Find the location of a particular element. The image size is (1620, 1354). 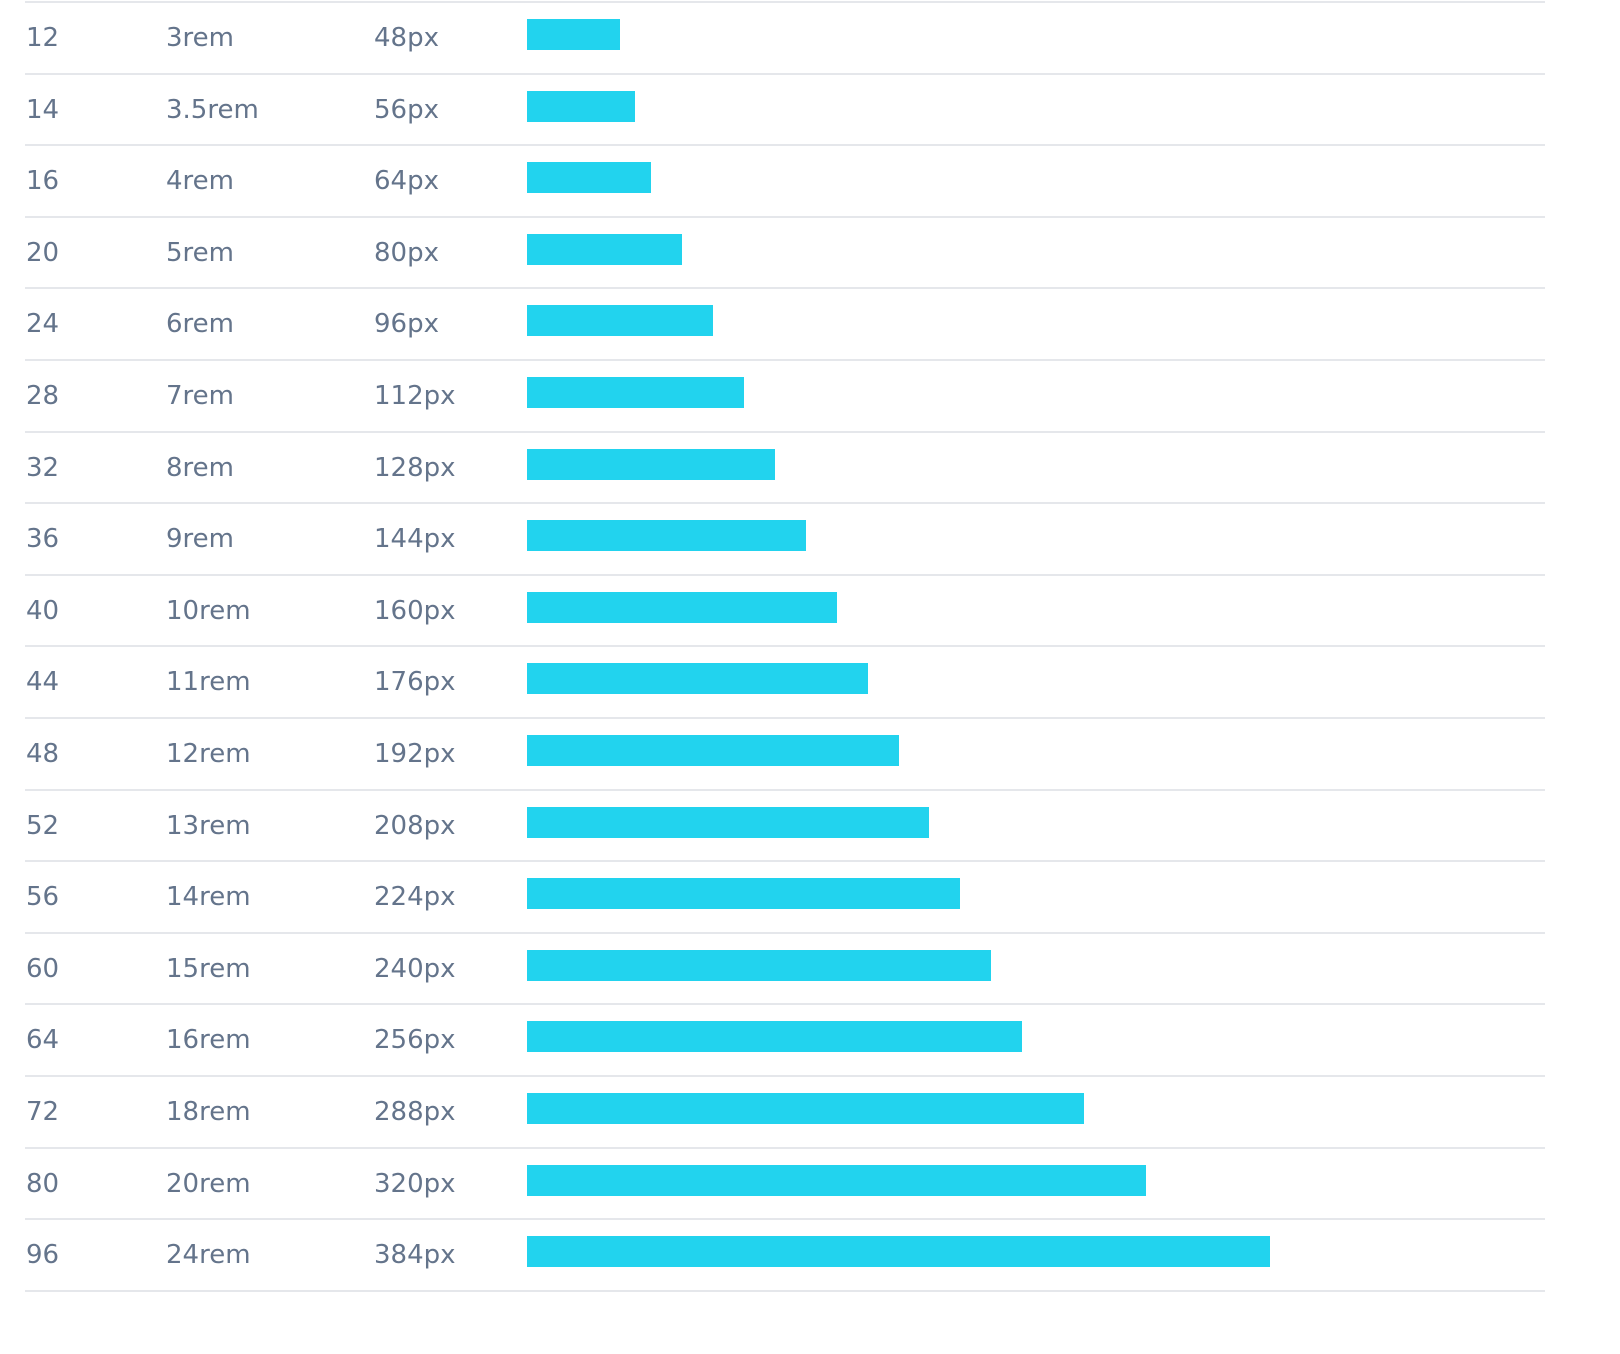

table-row: 14 3.5rem 56px is located at coordinates (785, 108).